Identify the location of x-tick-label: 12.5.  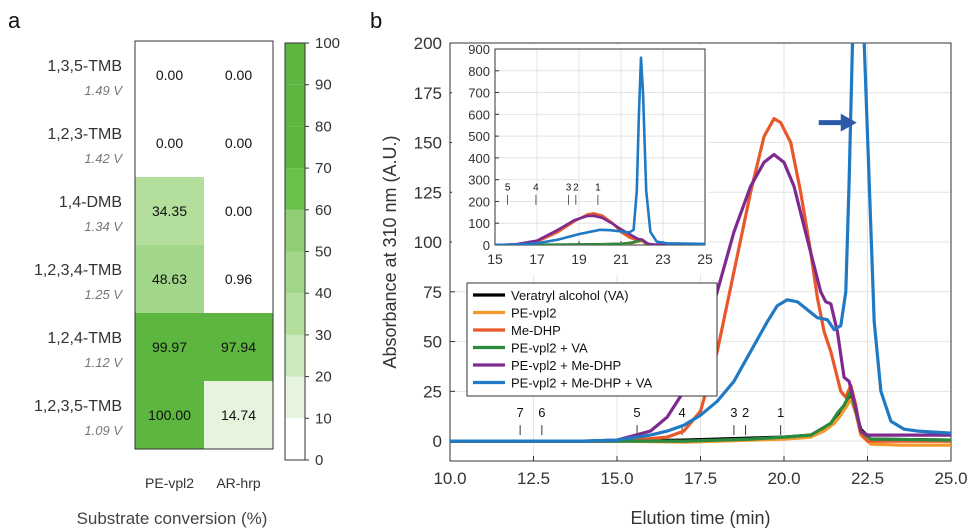
(533, 478).